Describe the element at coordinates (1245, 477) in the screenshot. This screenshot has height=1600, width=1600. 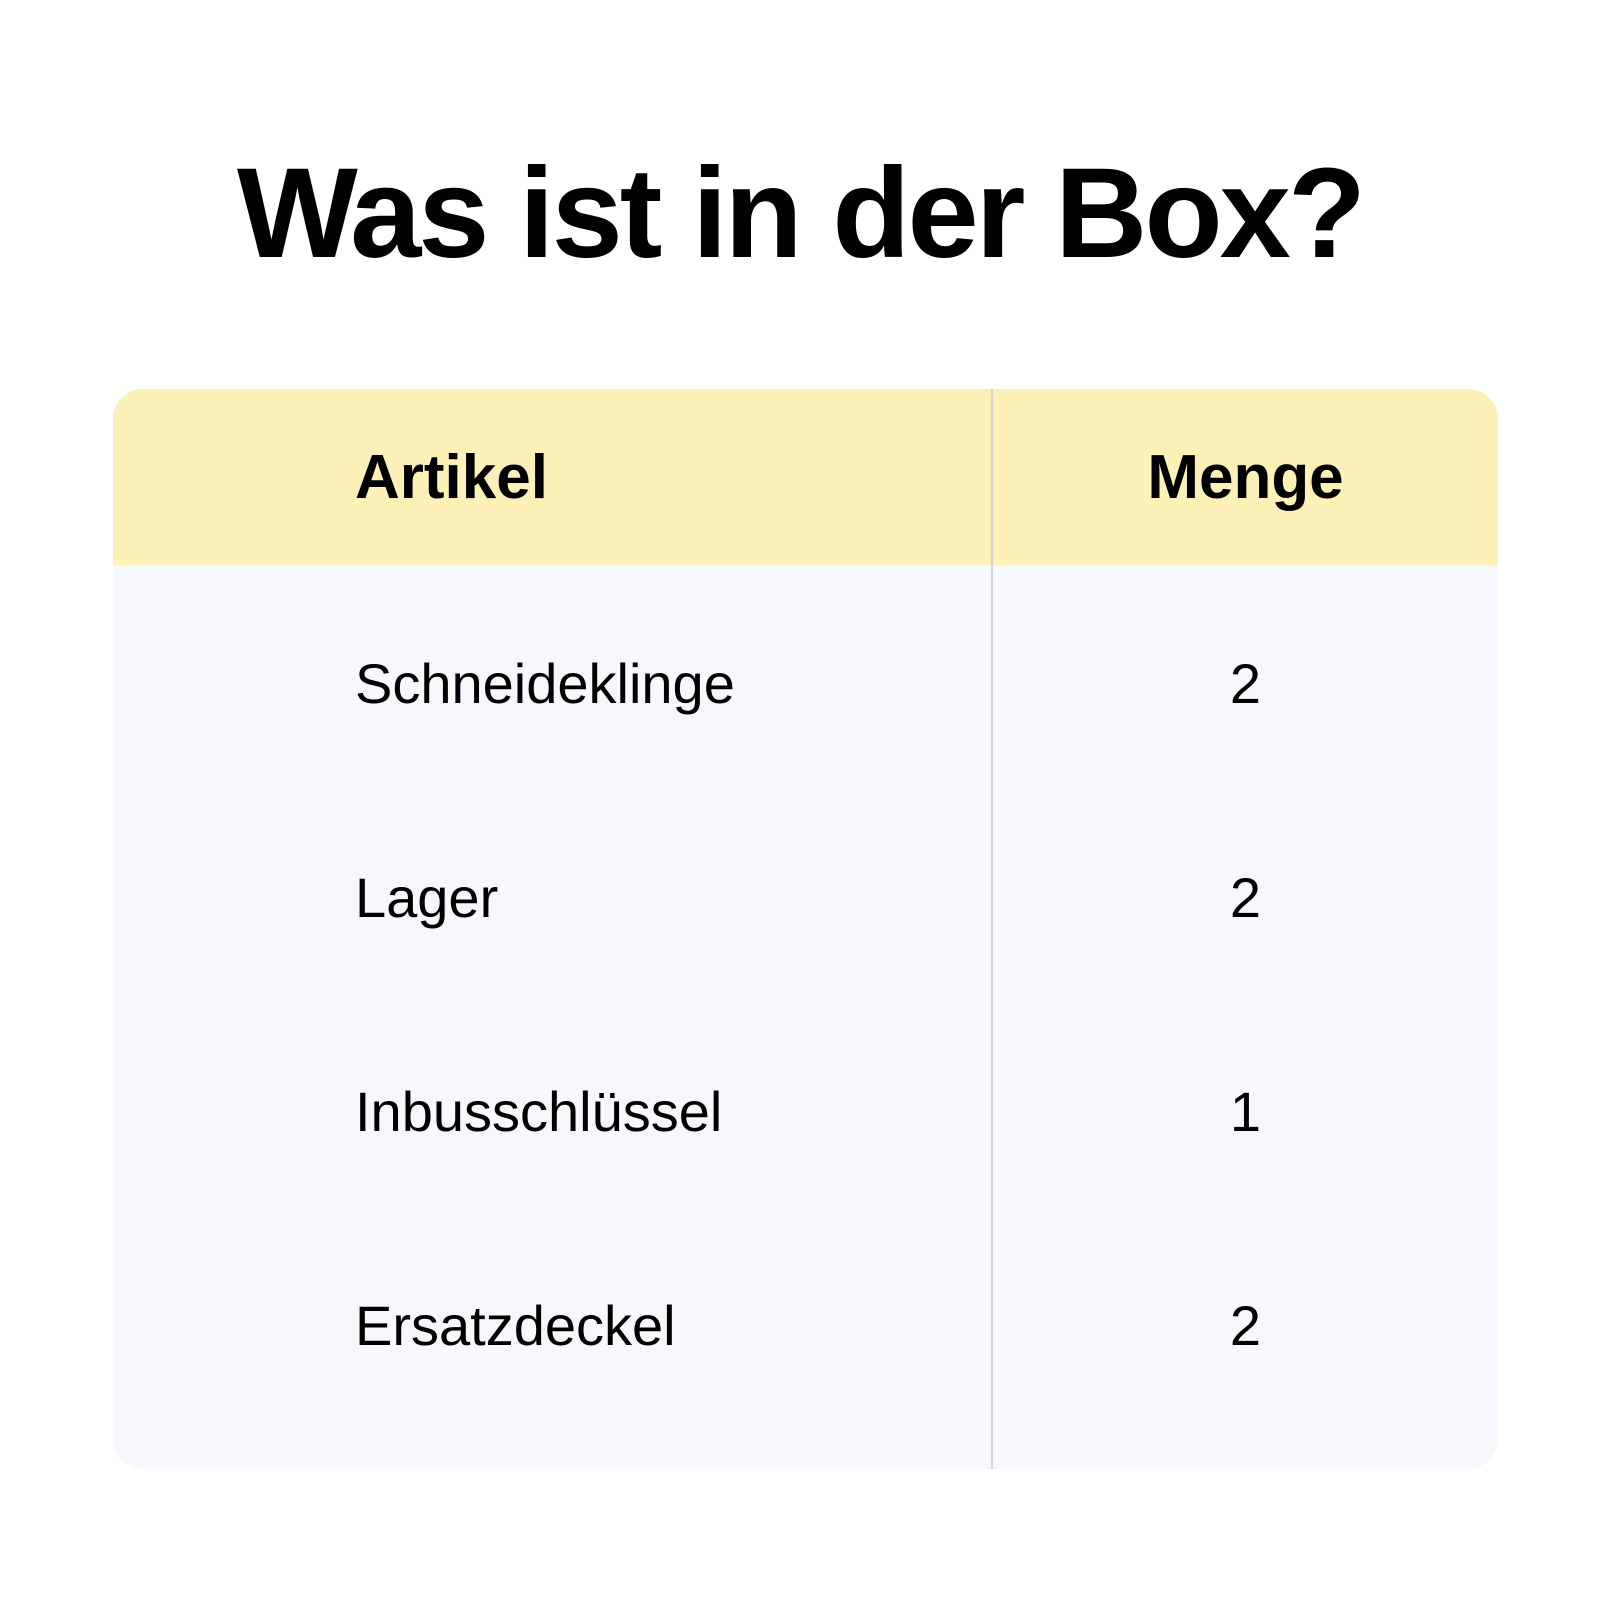
I see `header-cell: Menge` at that location.